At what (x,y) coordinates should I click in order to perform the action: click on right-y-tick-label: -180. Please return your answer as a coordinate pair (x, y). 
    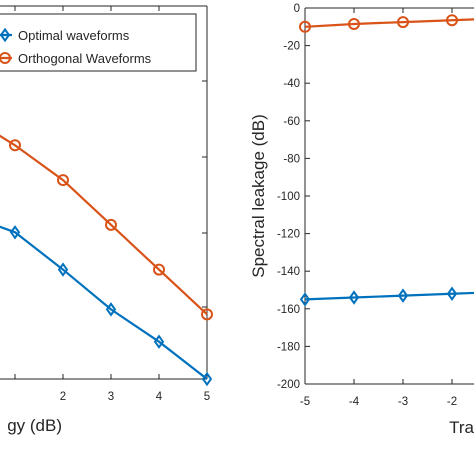
    Looking at the image, I should click on (288, 347).